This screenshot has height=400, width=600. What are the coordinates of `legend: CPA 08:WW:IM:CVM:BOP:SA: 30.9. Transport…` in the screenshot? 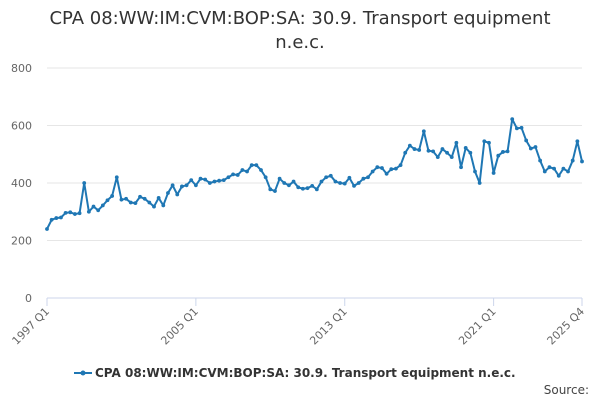 It's located at (295, 373).